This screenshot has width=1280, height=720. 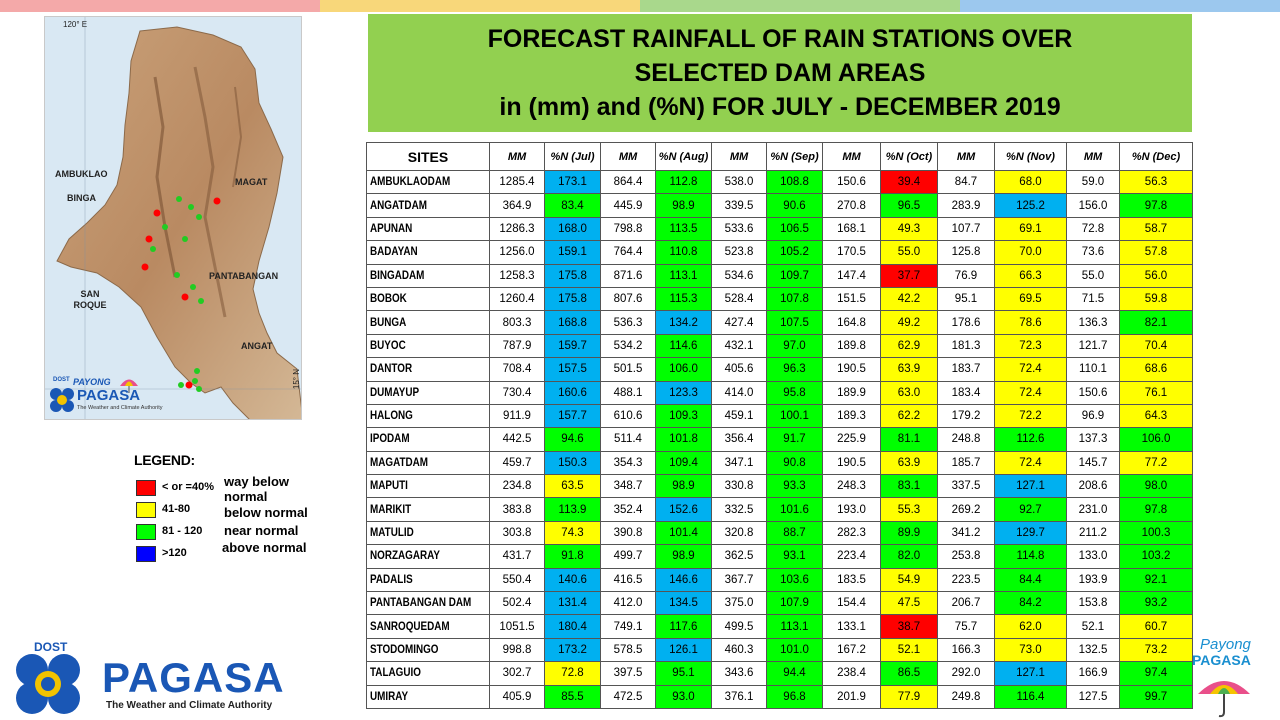 I want to click on percent-normal-cell: 98.9, so click(x=683, y=486).